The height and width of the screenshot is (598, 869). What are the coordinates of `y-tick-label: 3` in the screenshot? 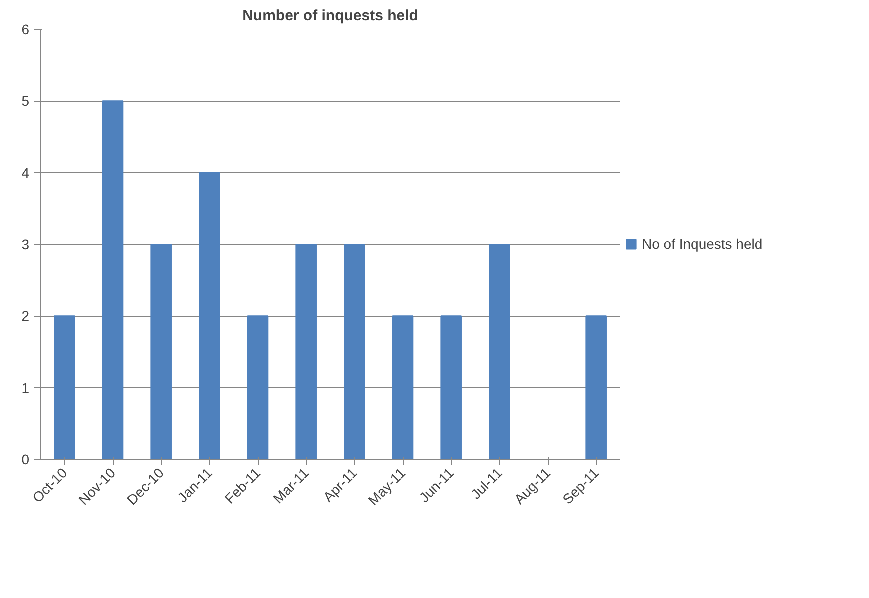 It's located at (26, 244).